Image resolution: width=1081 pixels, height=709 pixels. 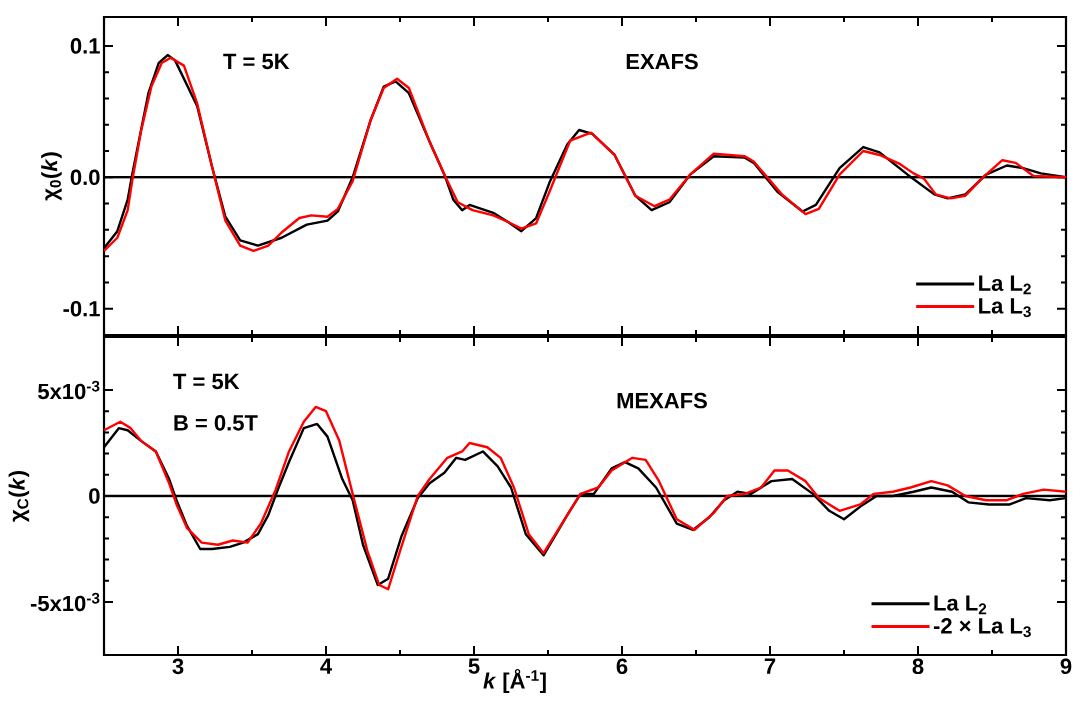 What do you see at coordinates (662, 61) in the screenshot?
I see `annotation: EXAFS` at bounding box center [662, 61].